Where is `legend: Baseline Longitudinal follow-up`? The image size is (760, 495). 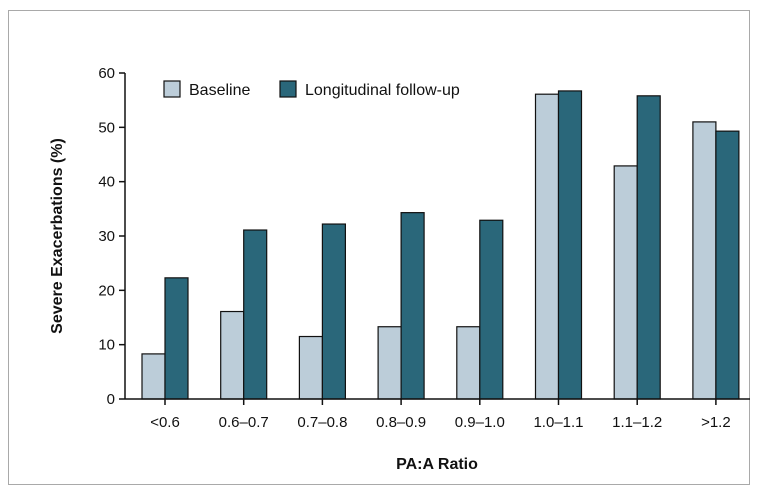 legend: Baseline Longitudinal follow-up is located at coordinates (311, 89).